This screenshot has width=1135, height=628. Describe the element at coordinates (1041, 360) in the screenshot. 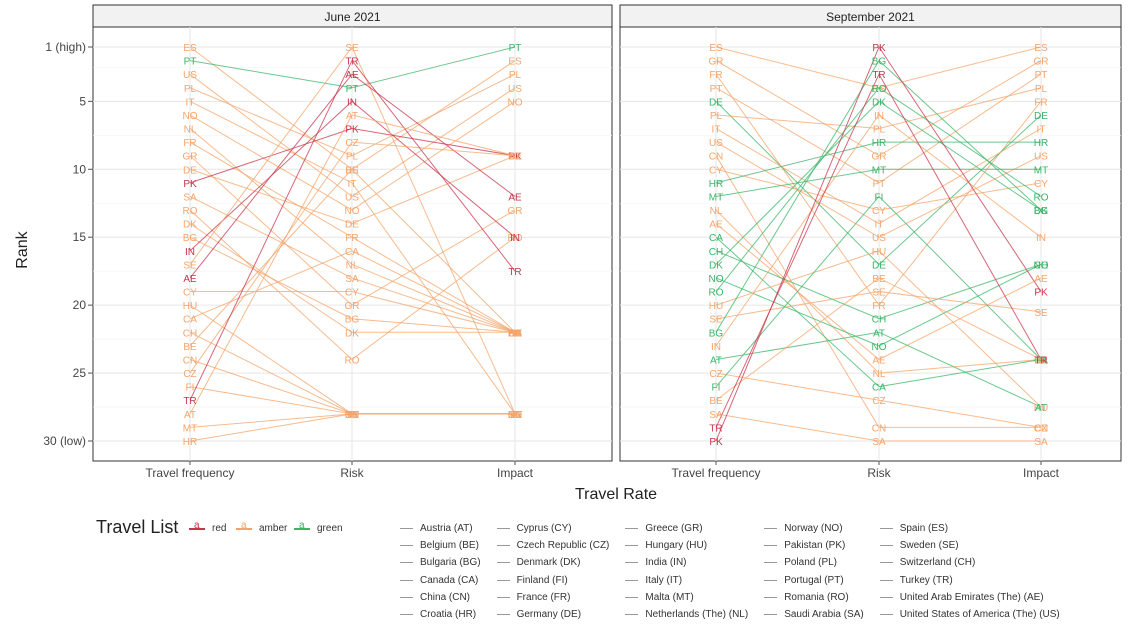

I see `point-label-BE: BE` at that location.